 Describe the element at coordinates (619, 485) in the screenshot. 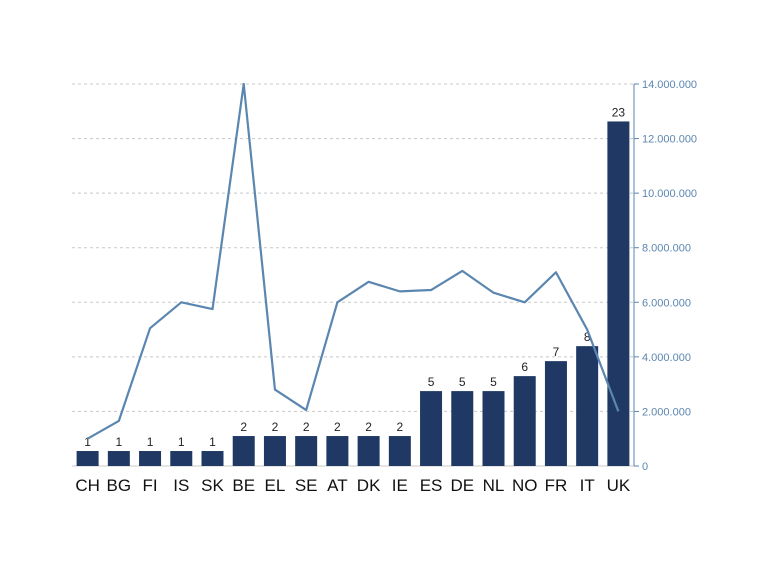

I see `category-label: UK` at that location.